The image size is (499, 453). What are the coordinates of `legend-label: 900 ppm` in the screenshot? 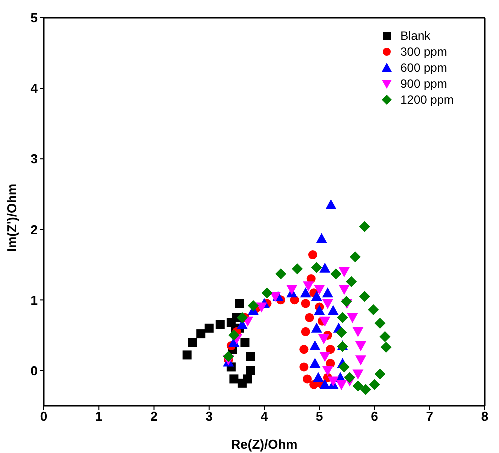 It's located at (424, 84).